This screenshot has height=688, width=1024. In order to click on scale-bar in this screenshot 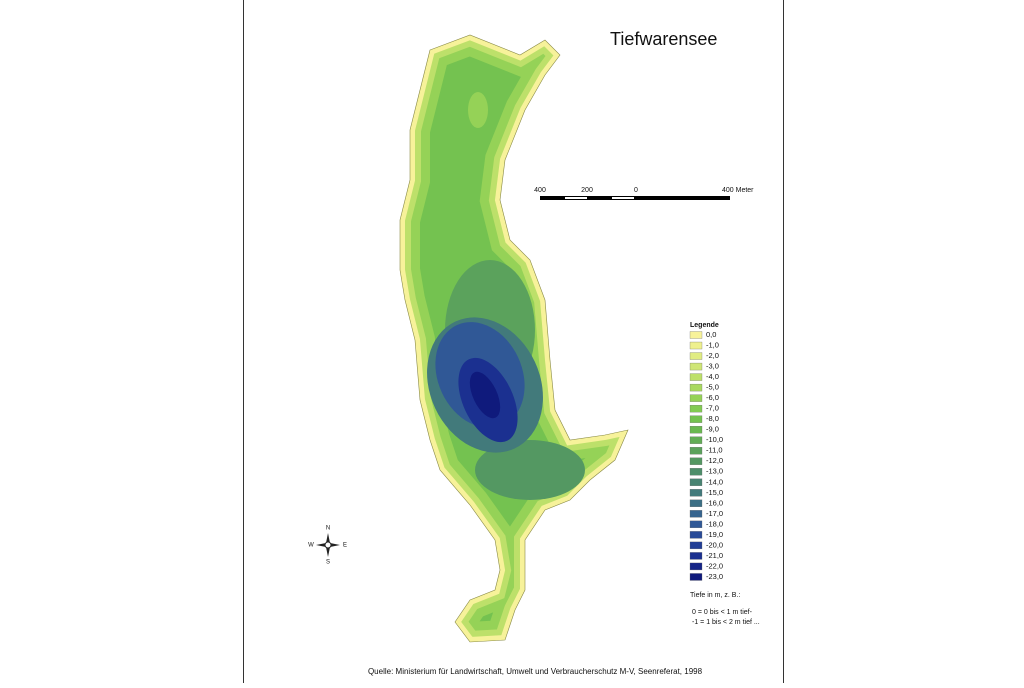, I will do `click(635, 198)`.